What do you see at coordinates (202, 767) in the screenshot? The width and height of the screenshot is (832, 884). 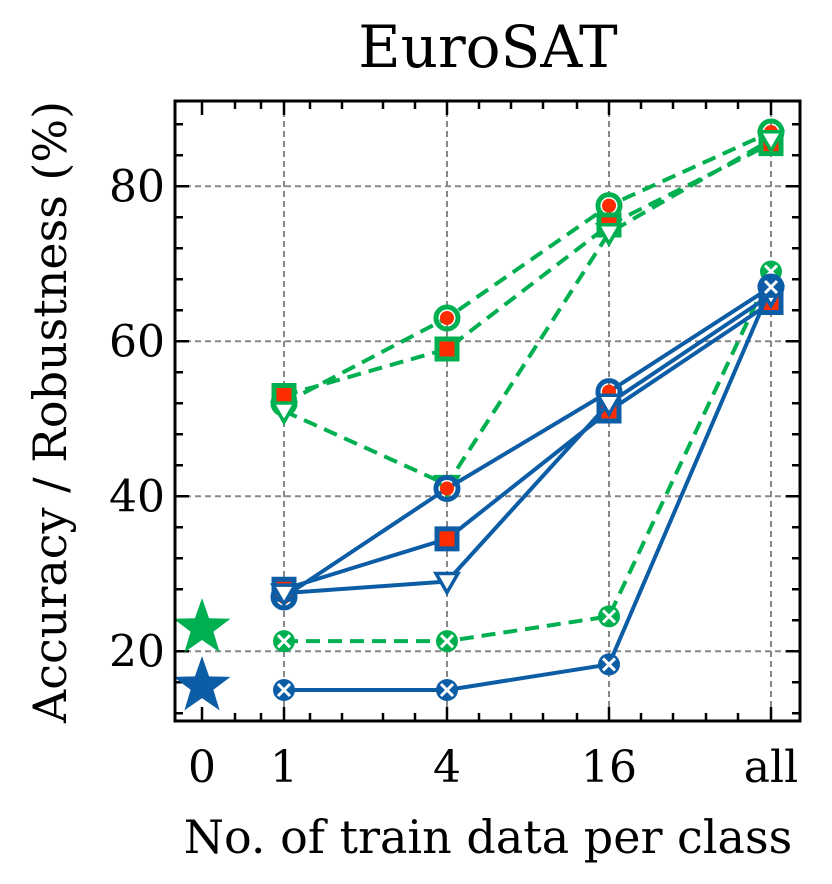 I see `x-tick-label: 0` at bounding box center [202, 767].